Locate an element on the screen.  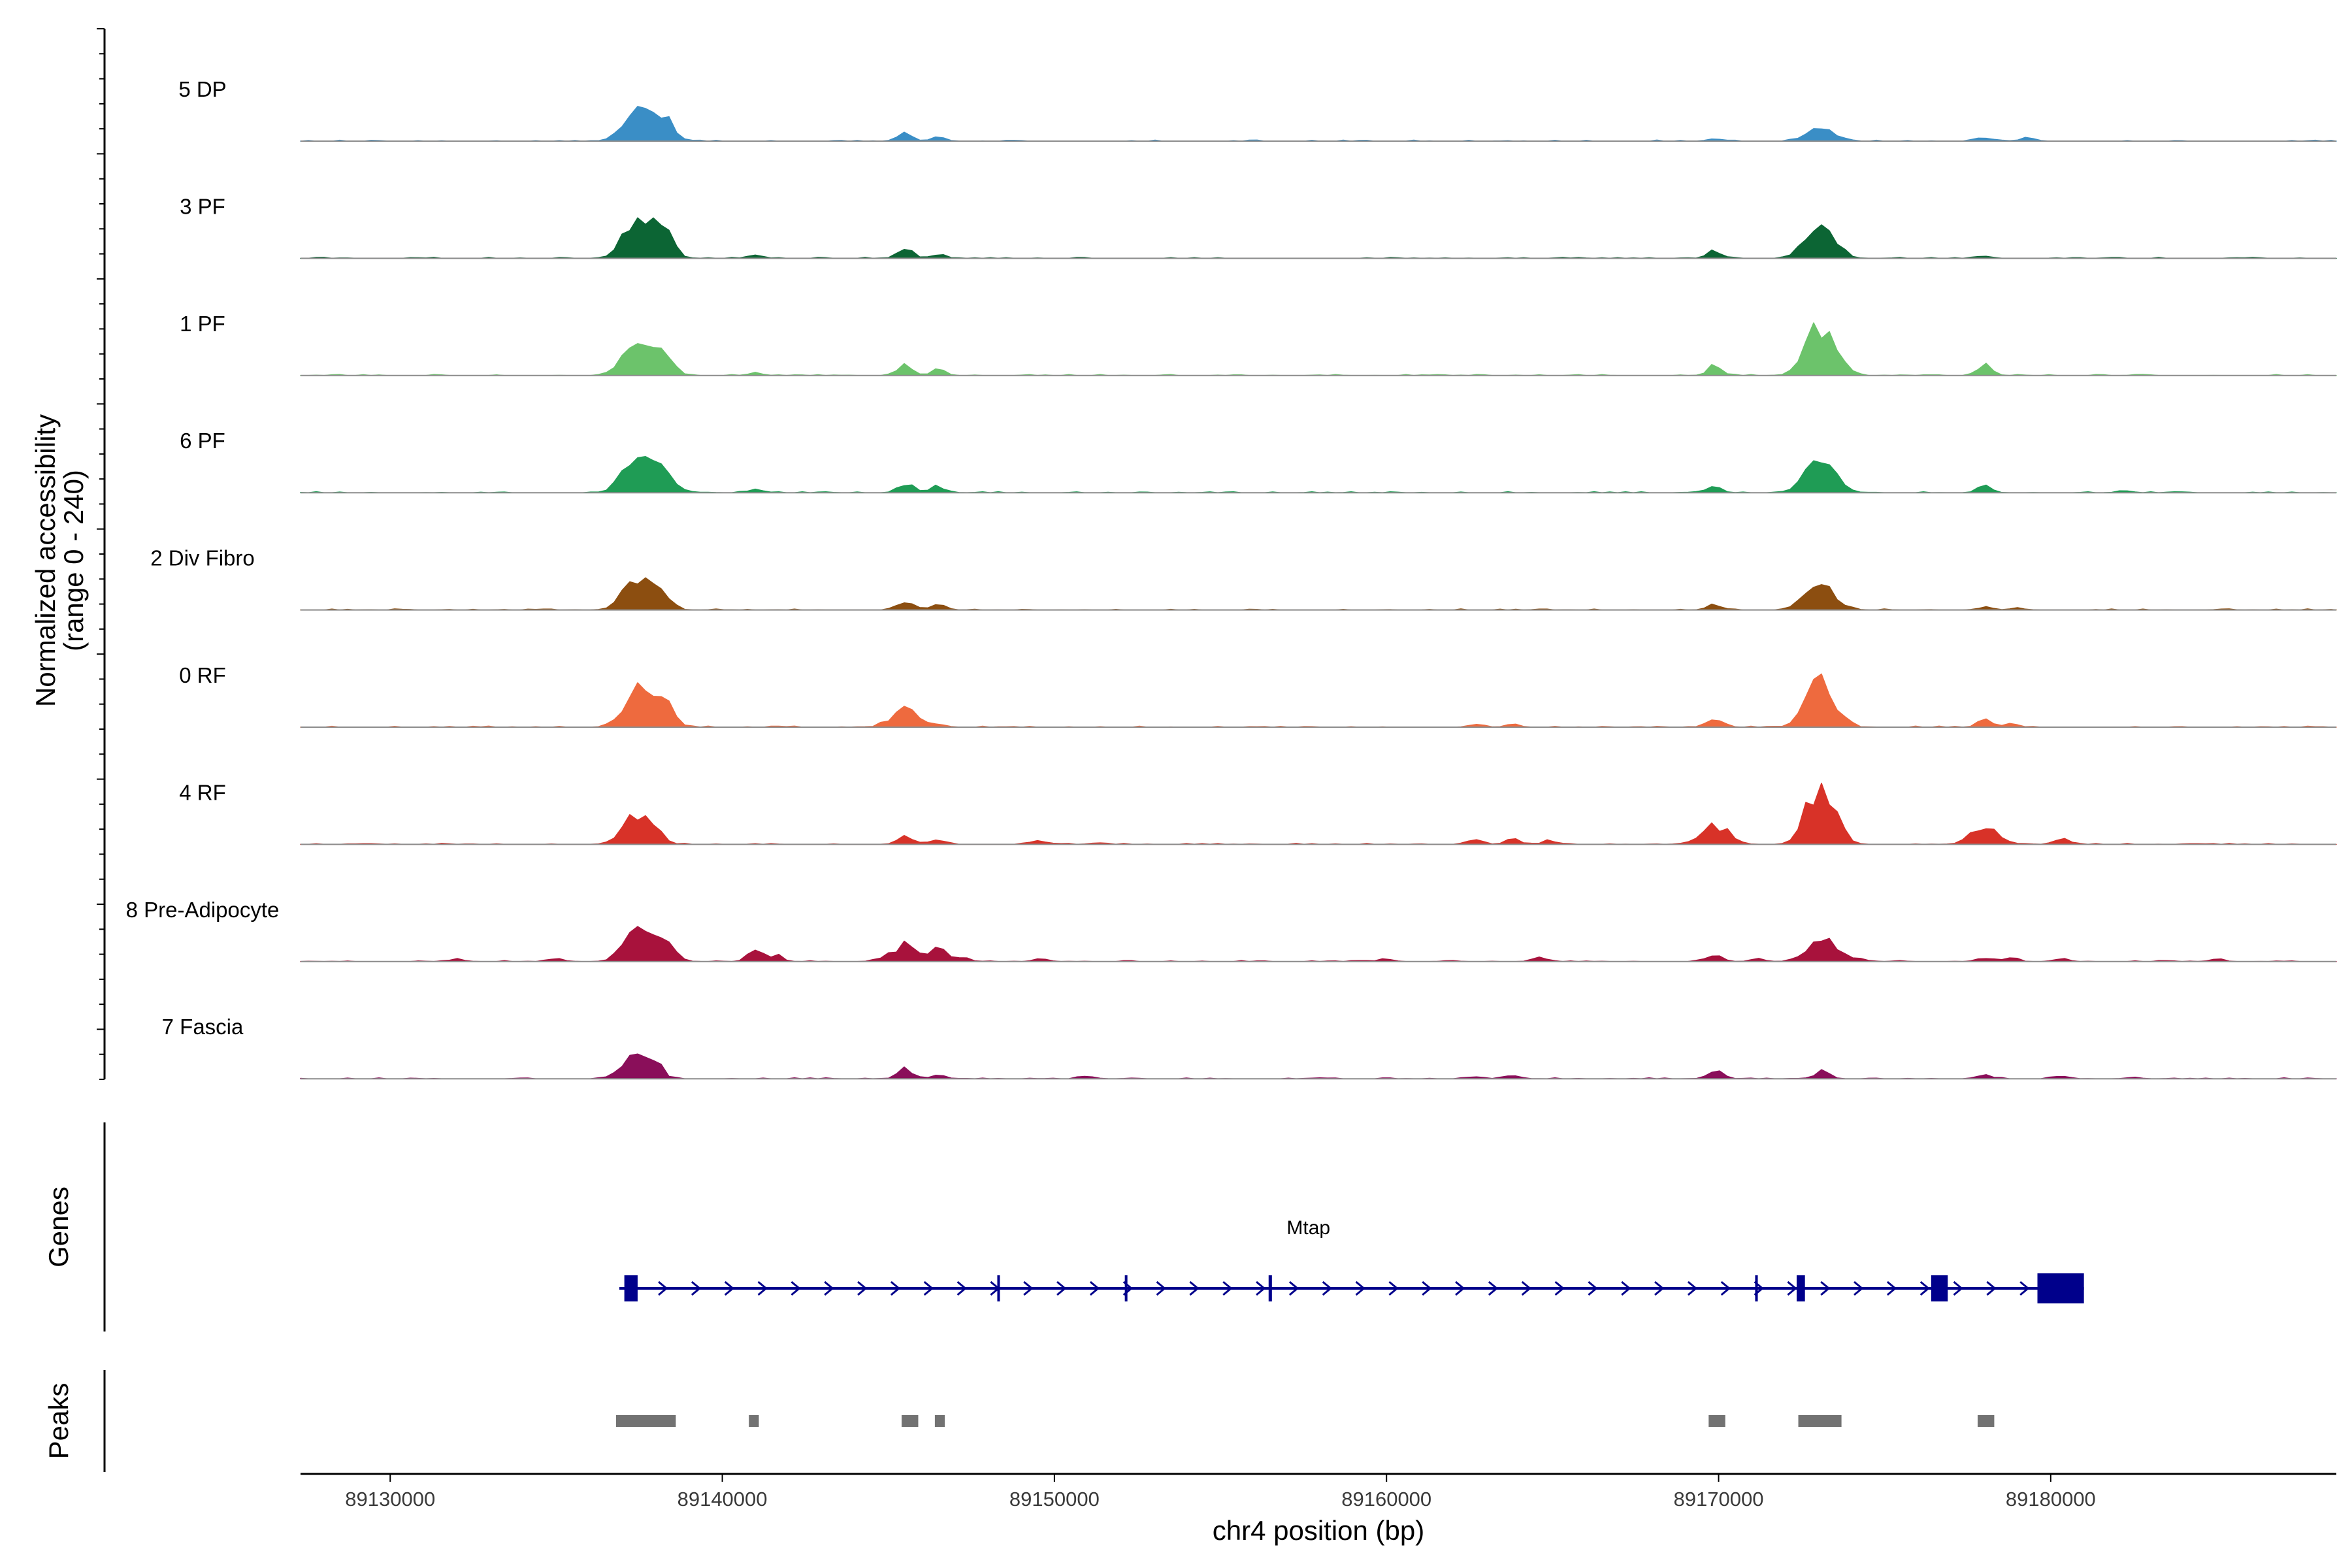
track-6-pf: 6 PF is located at coordinates (1258, 461).